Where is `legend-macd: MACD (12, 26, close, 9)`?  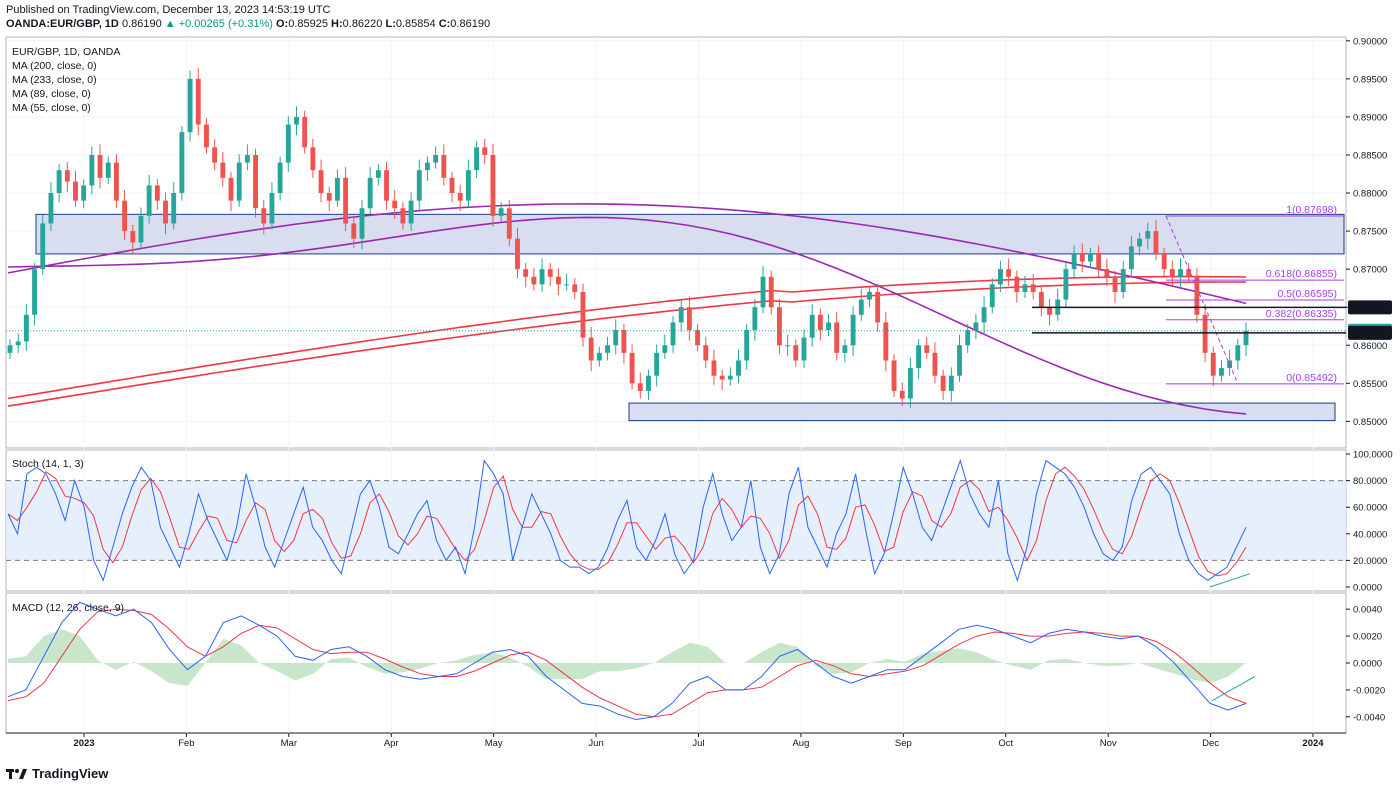 legend-macd: MACD (12, 26, close, 9) is located at coordinates (68, 608).